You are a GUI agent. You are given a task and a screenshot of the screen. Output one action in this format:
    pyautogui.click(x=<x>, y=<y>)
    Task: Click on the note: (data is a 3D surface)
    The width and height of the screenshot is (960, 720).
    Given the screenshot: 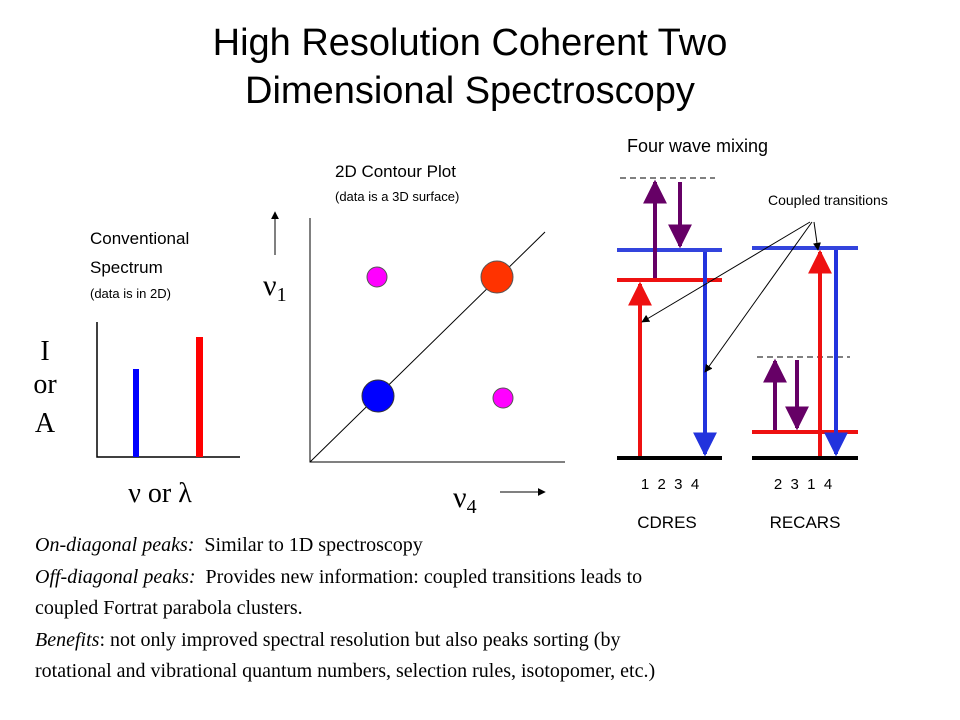 What is the action you would take?
    pyautogui.click(x=397, y=196)
    